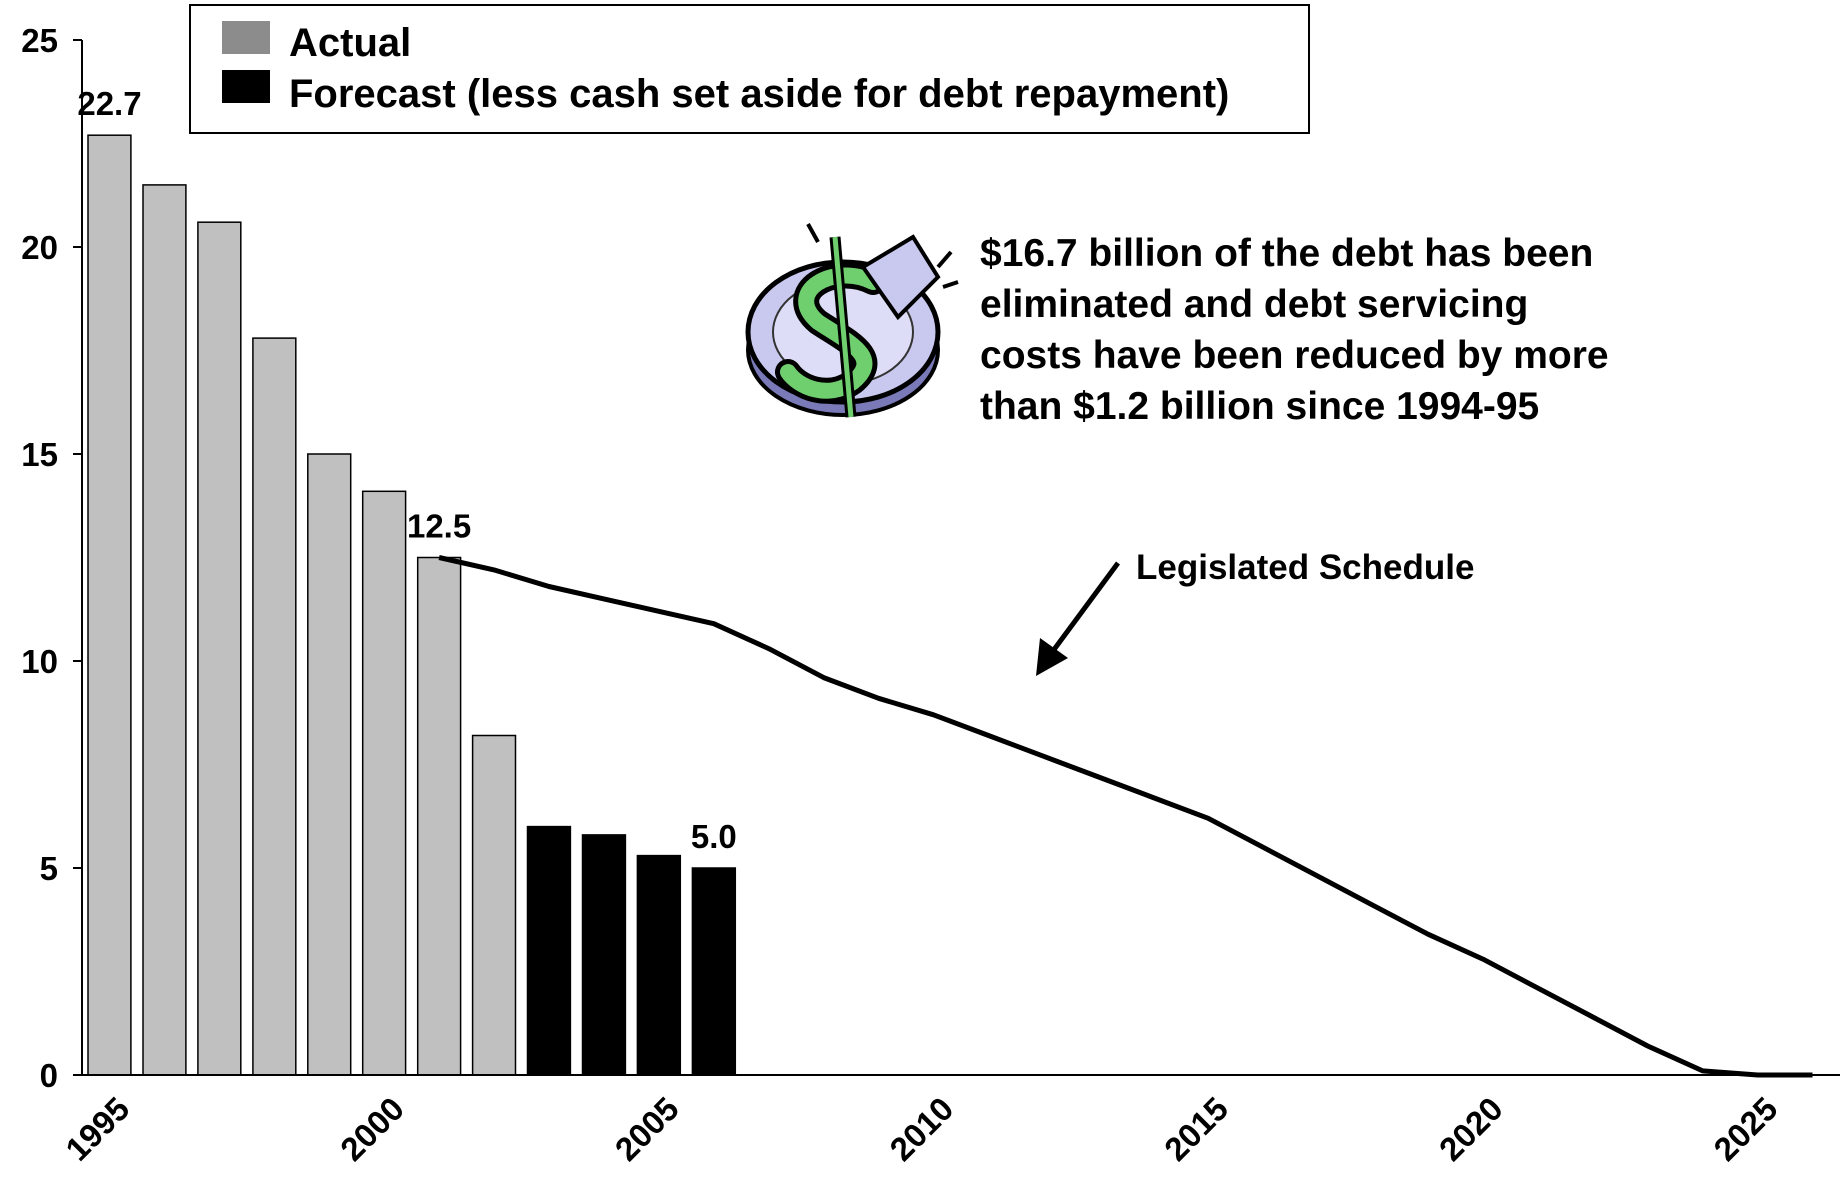  I want to click on x-tick-label-2025: 2025, so click(1745, 1129).